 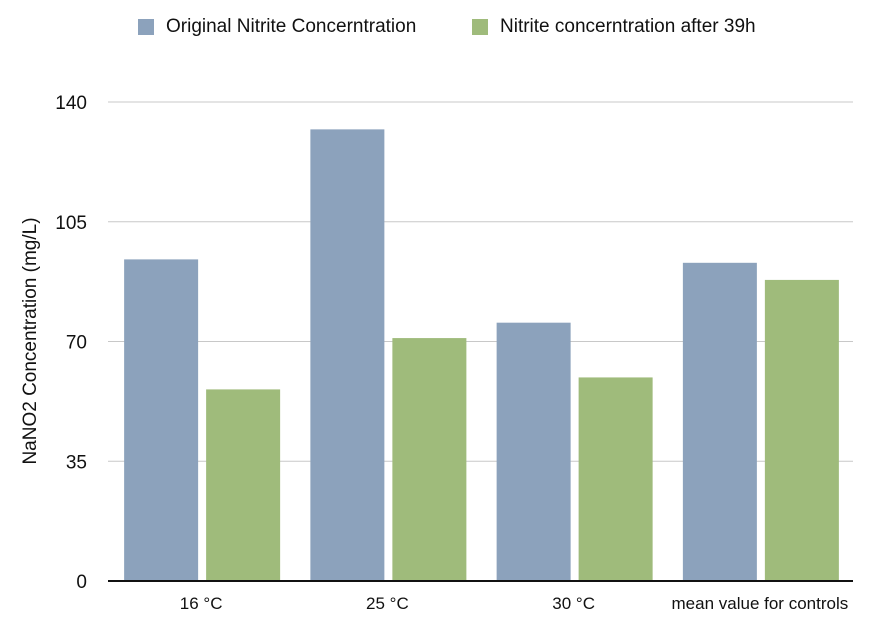 What do you see at coordinates (760, 603) in the screenshot?
I see `x-tick-label-3: mean value for controls` at bounding box center [760, 603].